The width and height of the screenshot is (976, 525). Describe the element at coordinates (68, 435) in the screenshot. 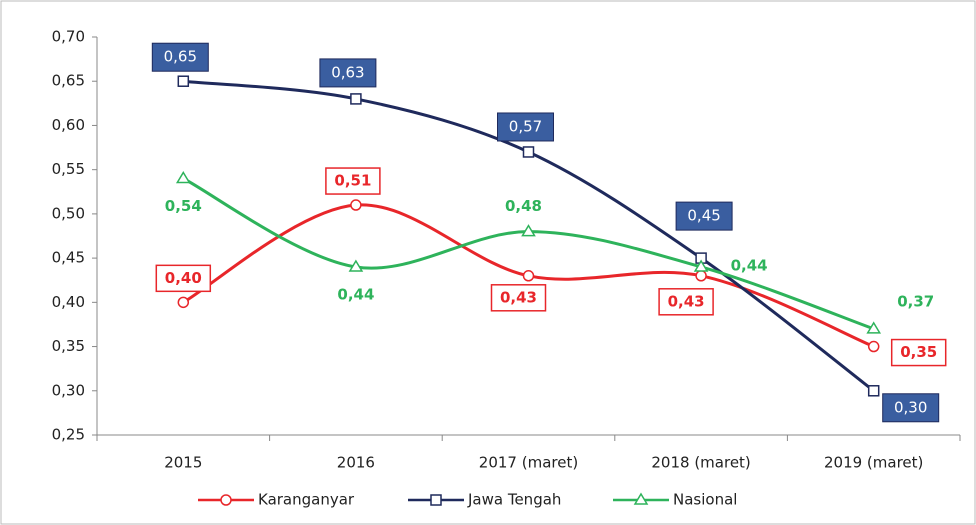

I see `y-tick-label: 0,25` at that location.